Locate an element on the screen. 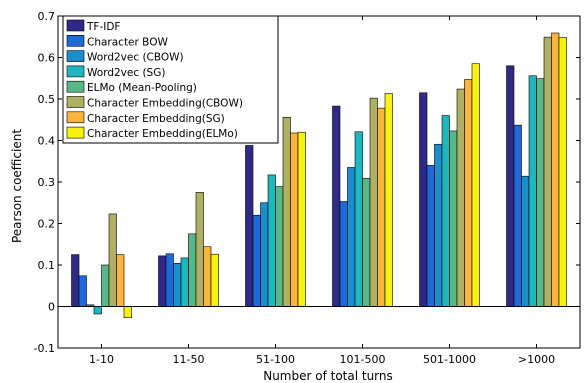 Image resolution: width=584 pixels, height=383 pixels. legend-label: Character BOW is located at coordinates (127, 42).